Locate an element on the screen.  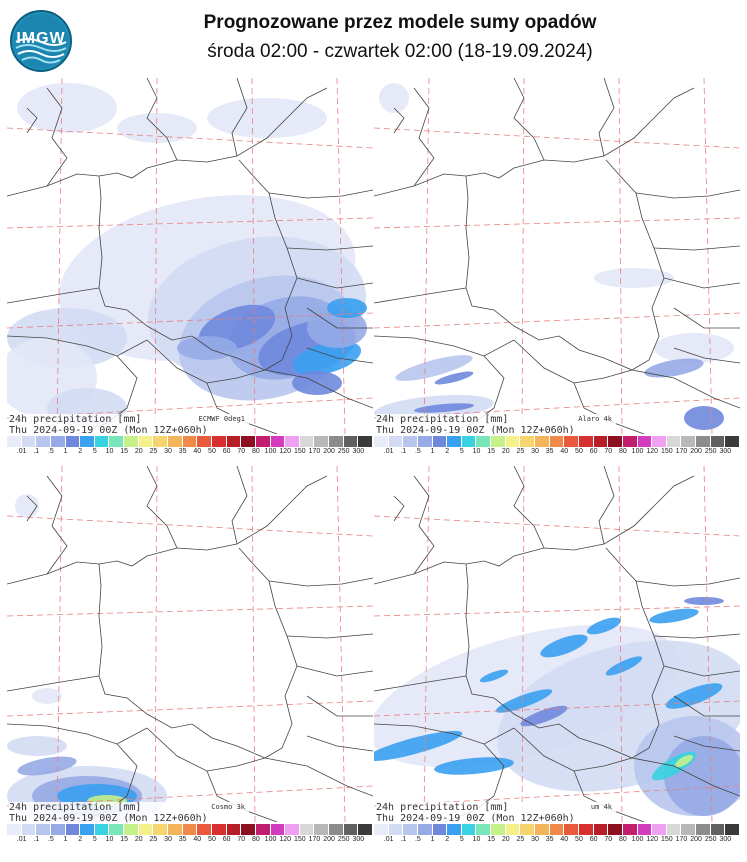
colorbar-tick-label: 40 is located at coordinates (197, 451).